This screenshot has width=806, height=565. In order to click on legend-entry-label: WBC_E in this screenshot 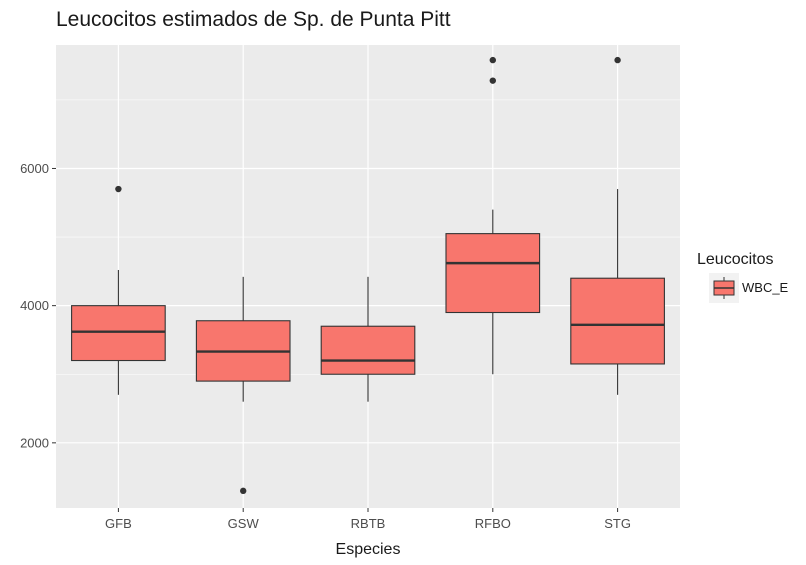, I will do `click(765, 287)`.